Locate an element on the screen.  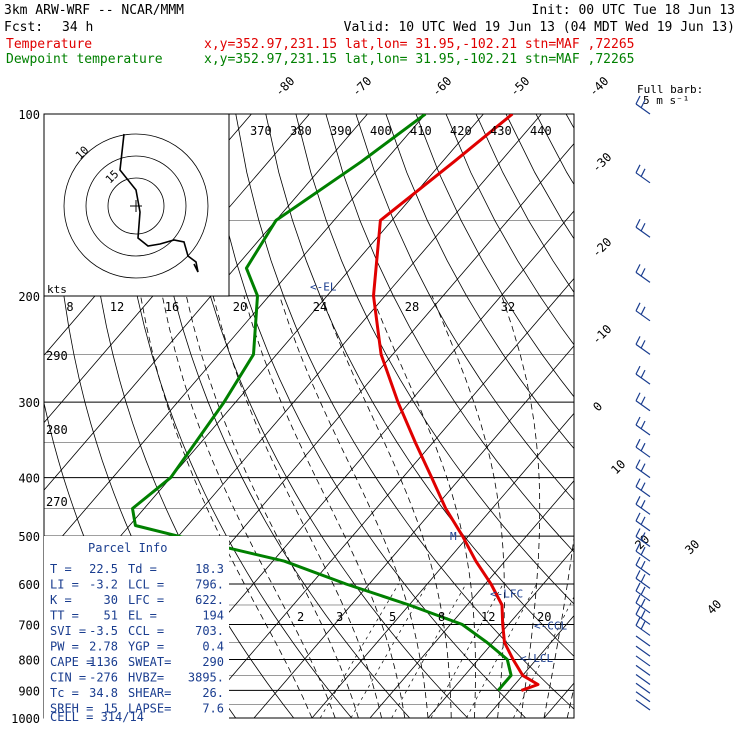
isotherm-label: 30 is located at coordinates (692, 547).